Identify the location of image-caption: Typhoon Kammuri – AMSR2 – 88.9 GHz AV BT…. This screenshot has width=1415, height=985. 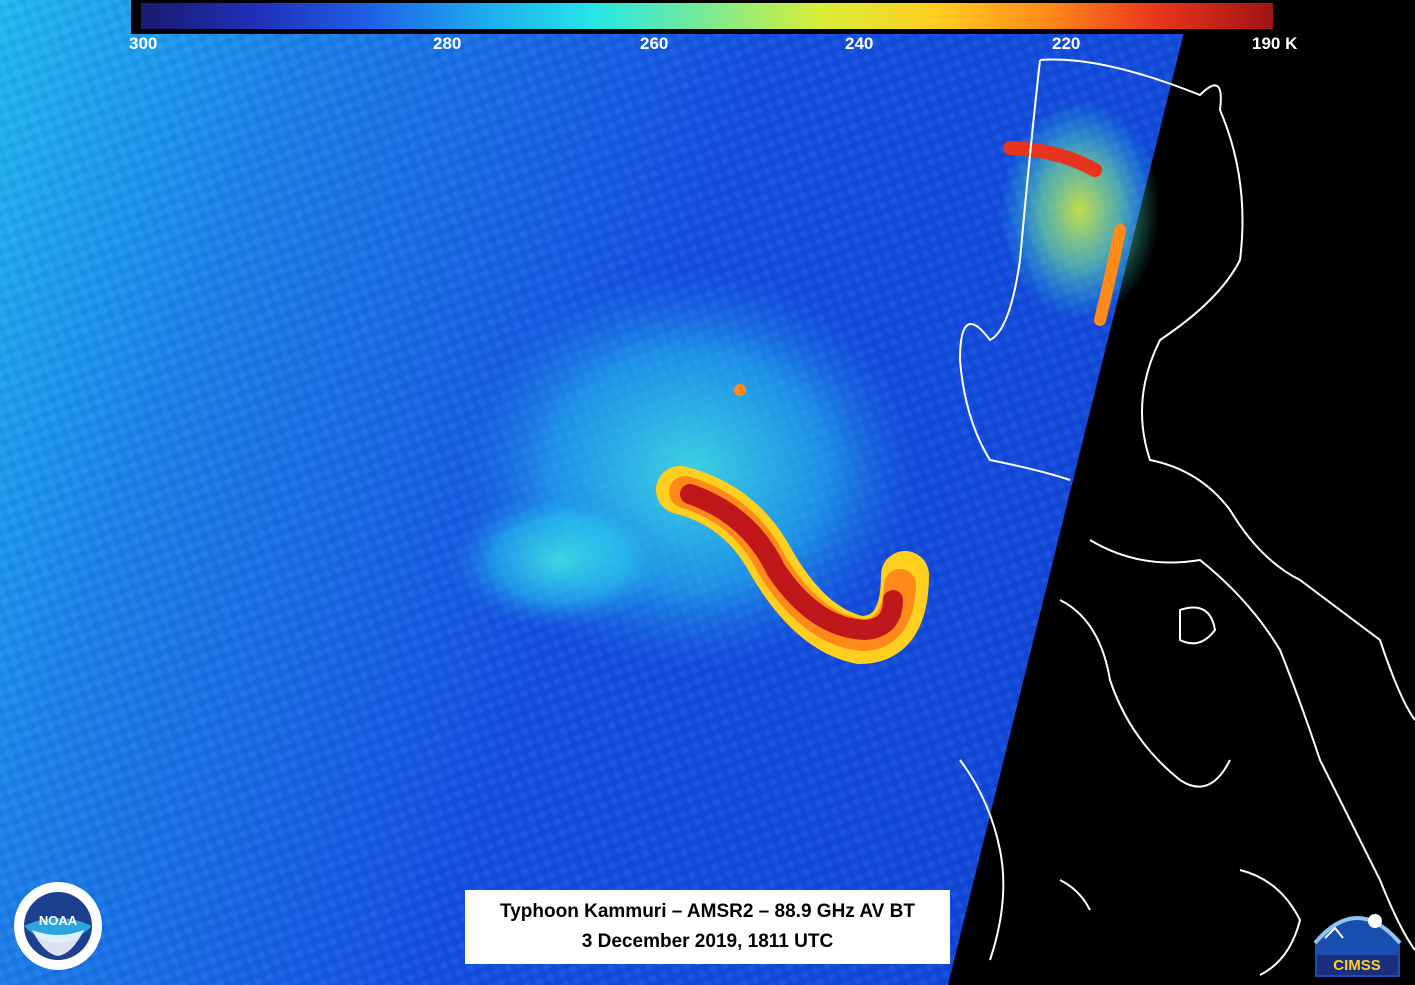
(707, 927).